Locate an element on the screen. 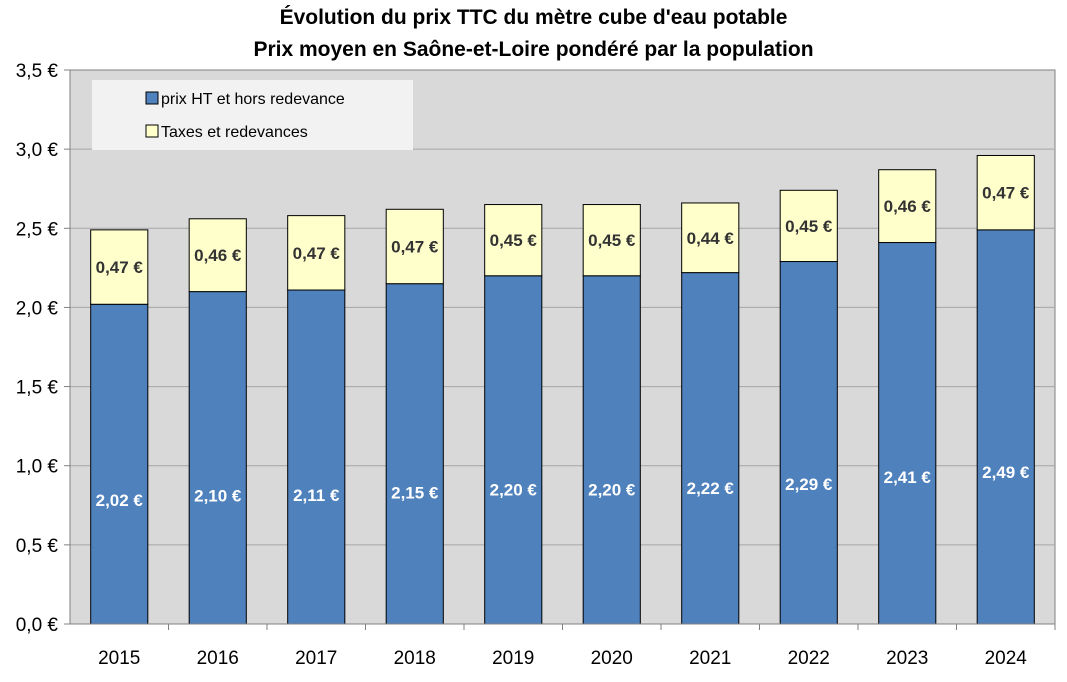  data-label: 2,02 € is located at coordinates (120, 500).